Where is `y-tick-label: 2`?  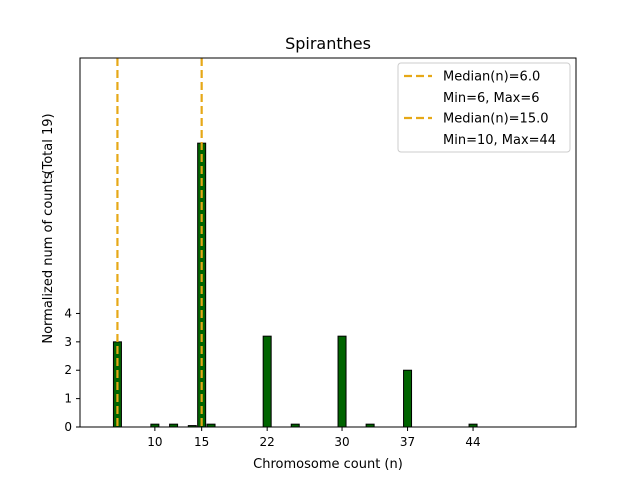 y-tick-label: 2 is located at coordinates (68, 370).